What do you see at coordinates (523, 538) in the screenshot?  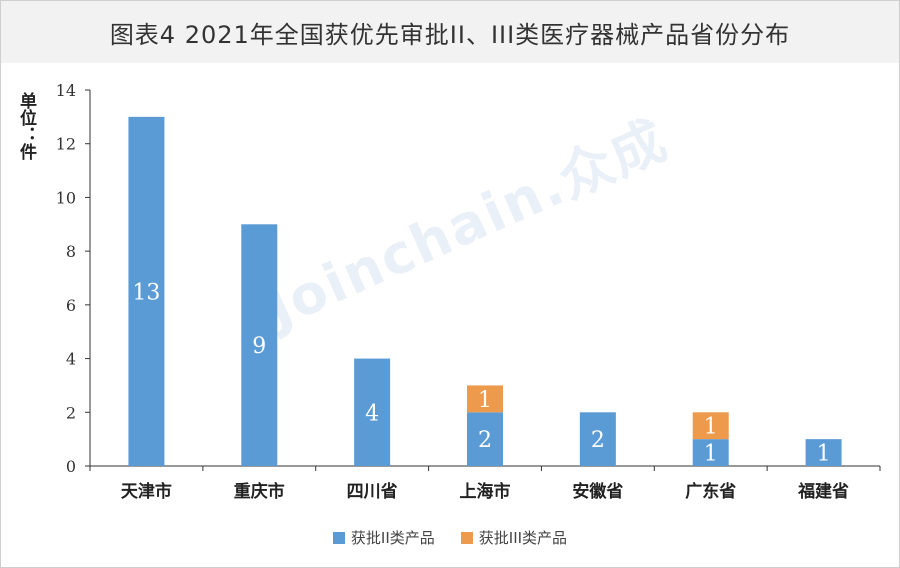 I see `legend-label-series-iii: 获批III类产品` at bounding box center [523, 538].